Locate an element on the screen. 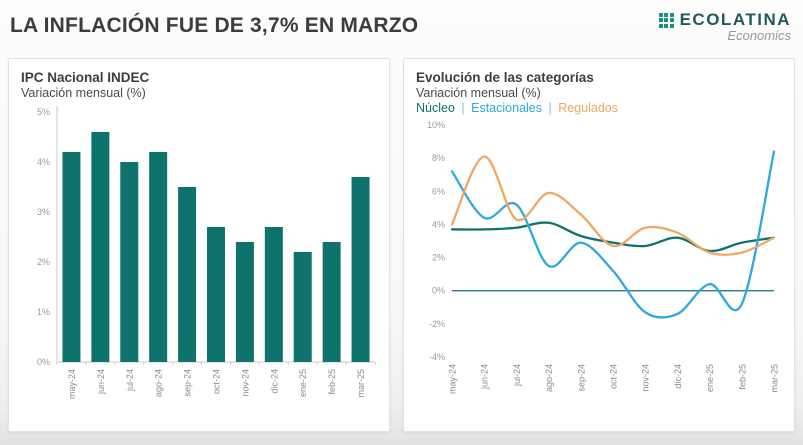 The width and height of the screenshot is (803, 445). y-tick-label: 5% is located at coordinates (43, 112).